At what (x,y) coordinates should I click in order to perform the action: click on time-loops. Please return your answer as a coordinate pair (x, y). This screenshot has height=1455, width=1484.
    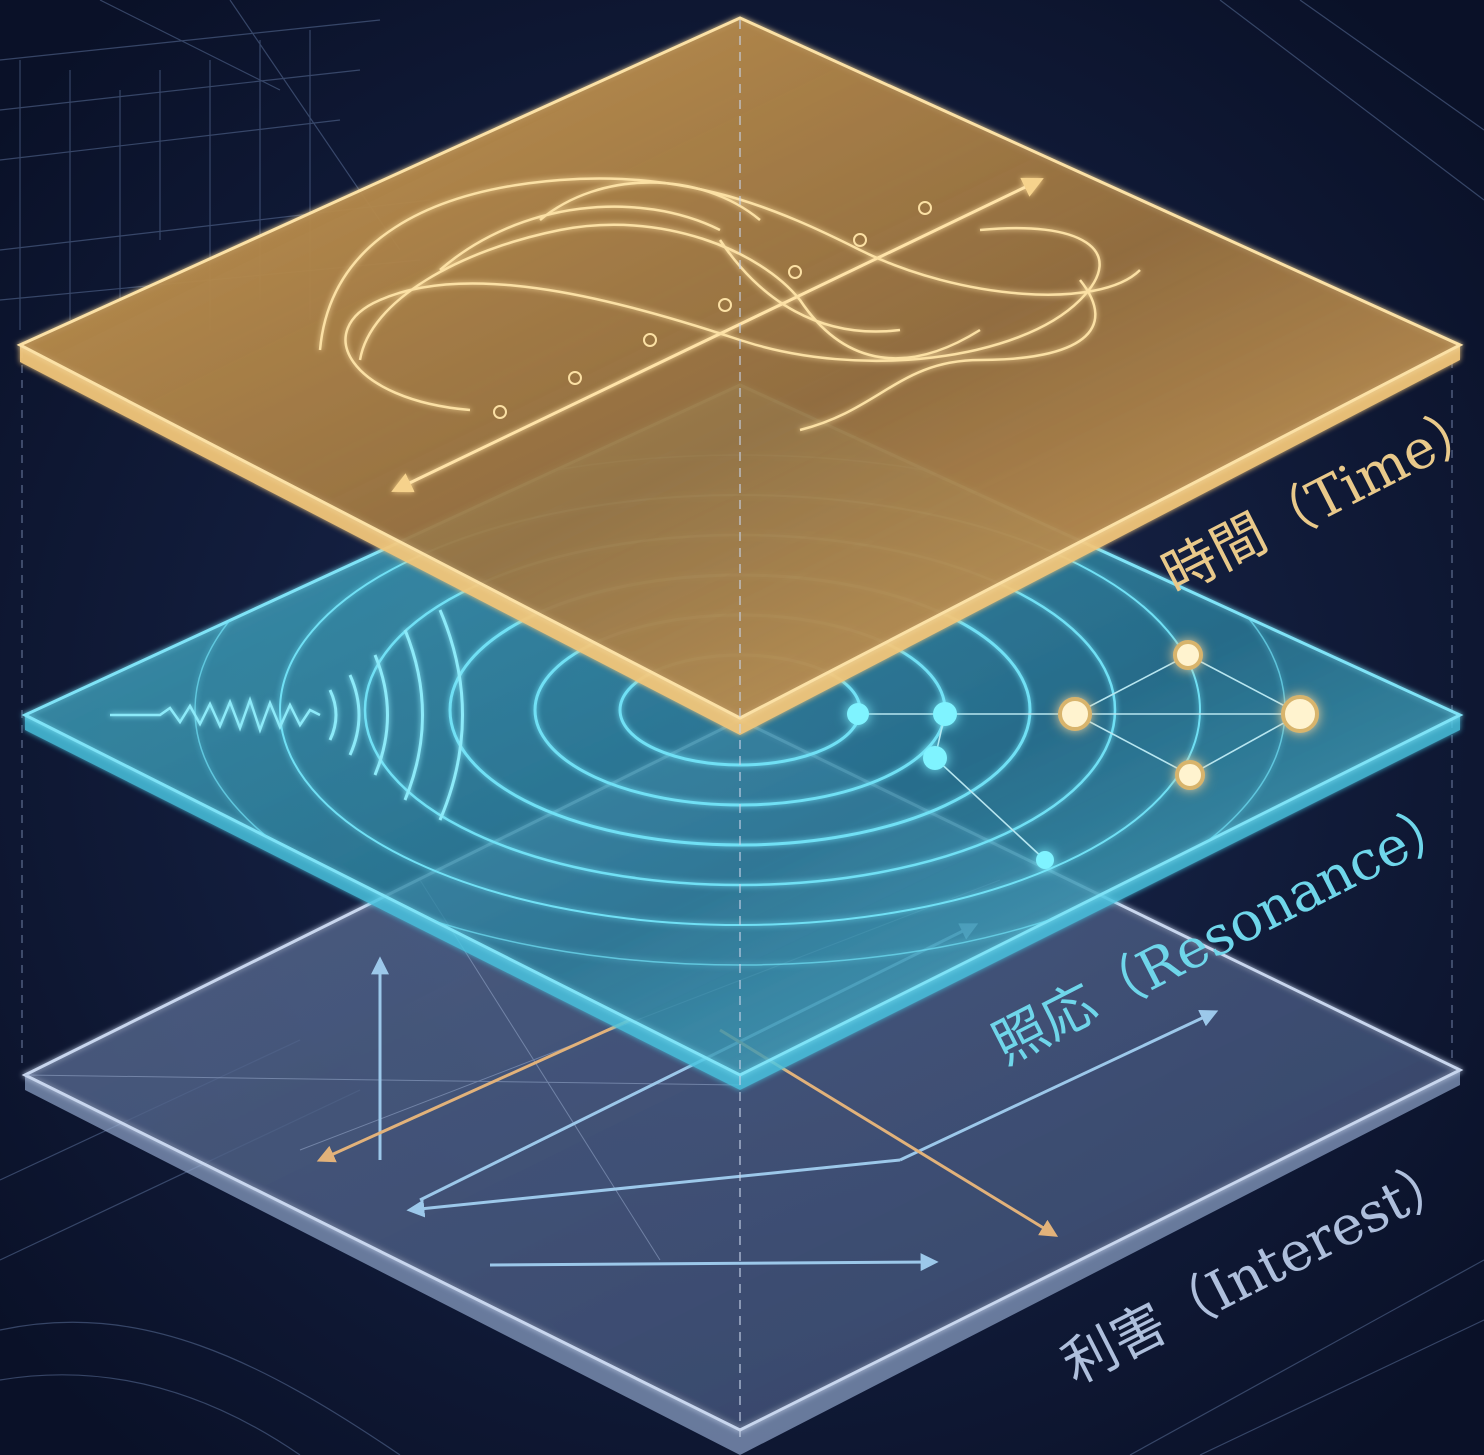
    Looking at the image, I should click on (729, 304).